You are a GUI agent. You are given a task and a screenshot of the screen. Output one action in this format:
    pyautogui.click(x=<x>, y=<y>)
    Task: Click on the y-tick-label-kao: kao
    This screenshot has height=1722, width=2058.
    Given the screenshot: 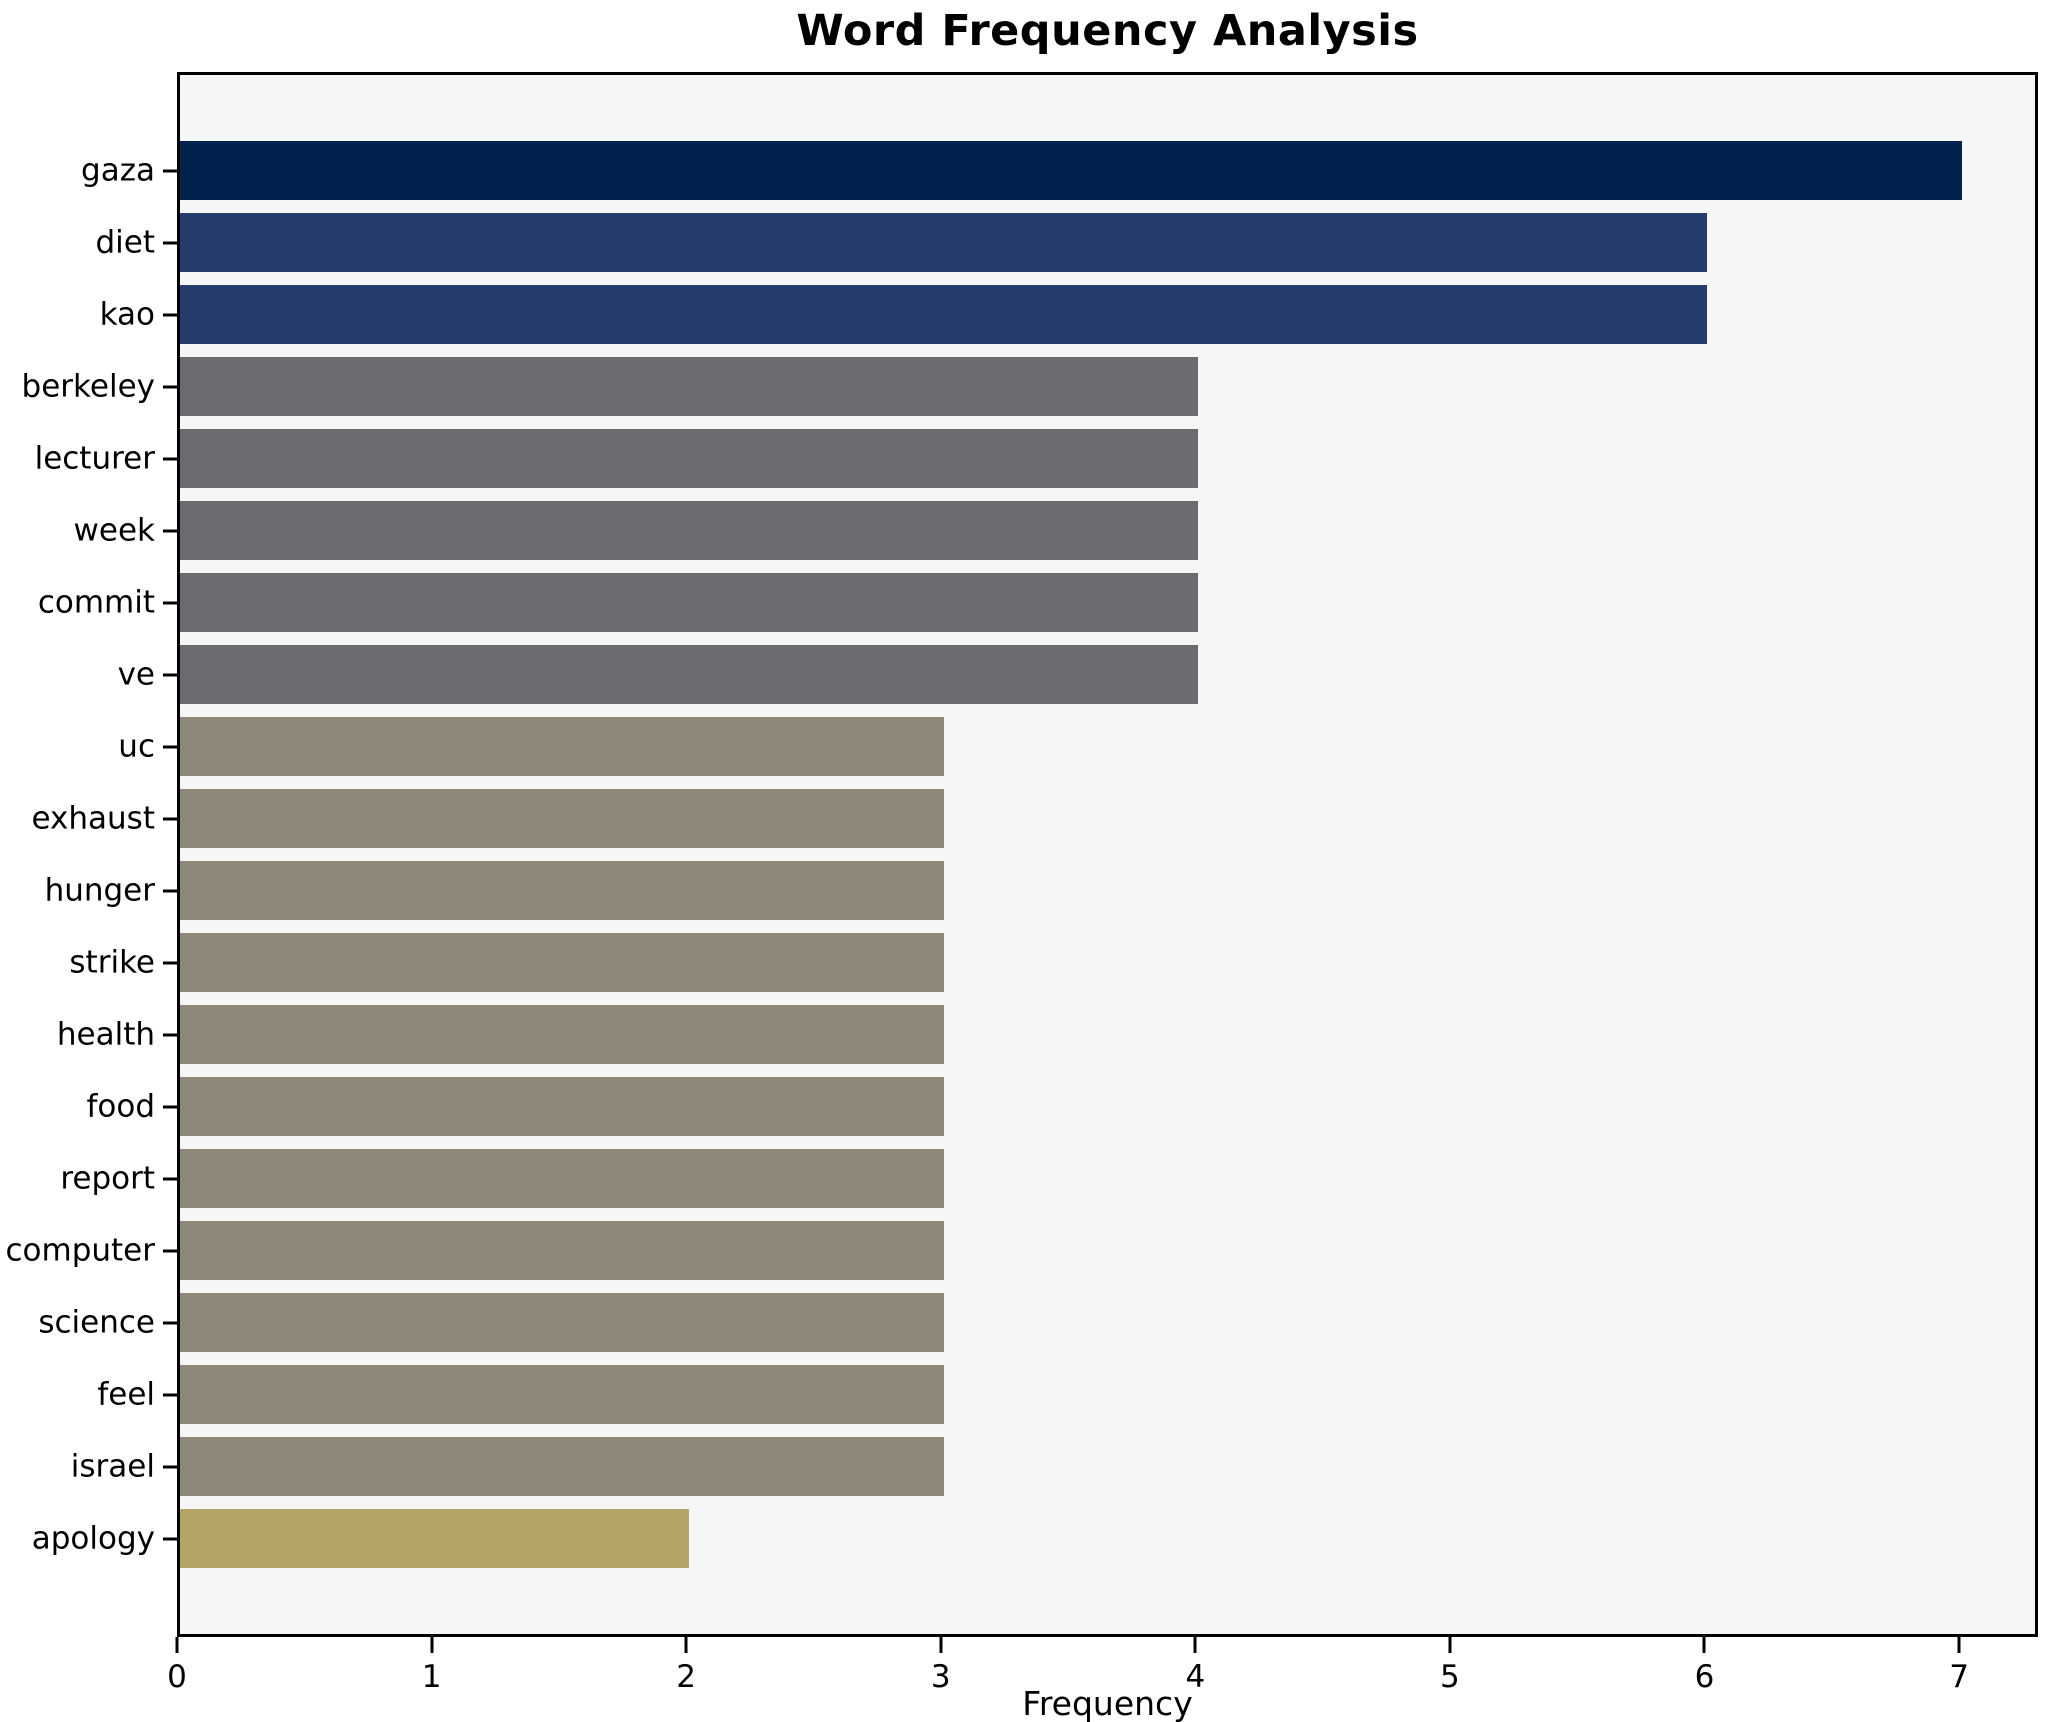 What is the action you would take?
    pyautogui.click(x=127, y=314)
    